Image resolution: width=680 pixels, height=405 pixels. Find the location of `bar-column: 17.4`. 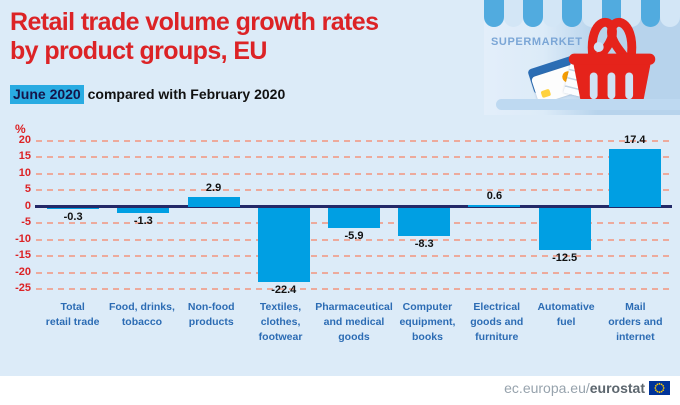

bar-column: 17.4 is located at coordinates (635, 215).